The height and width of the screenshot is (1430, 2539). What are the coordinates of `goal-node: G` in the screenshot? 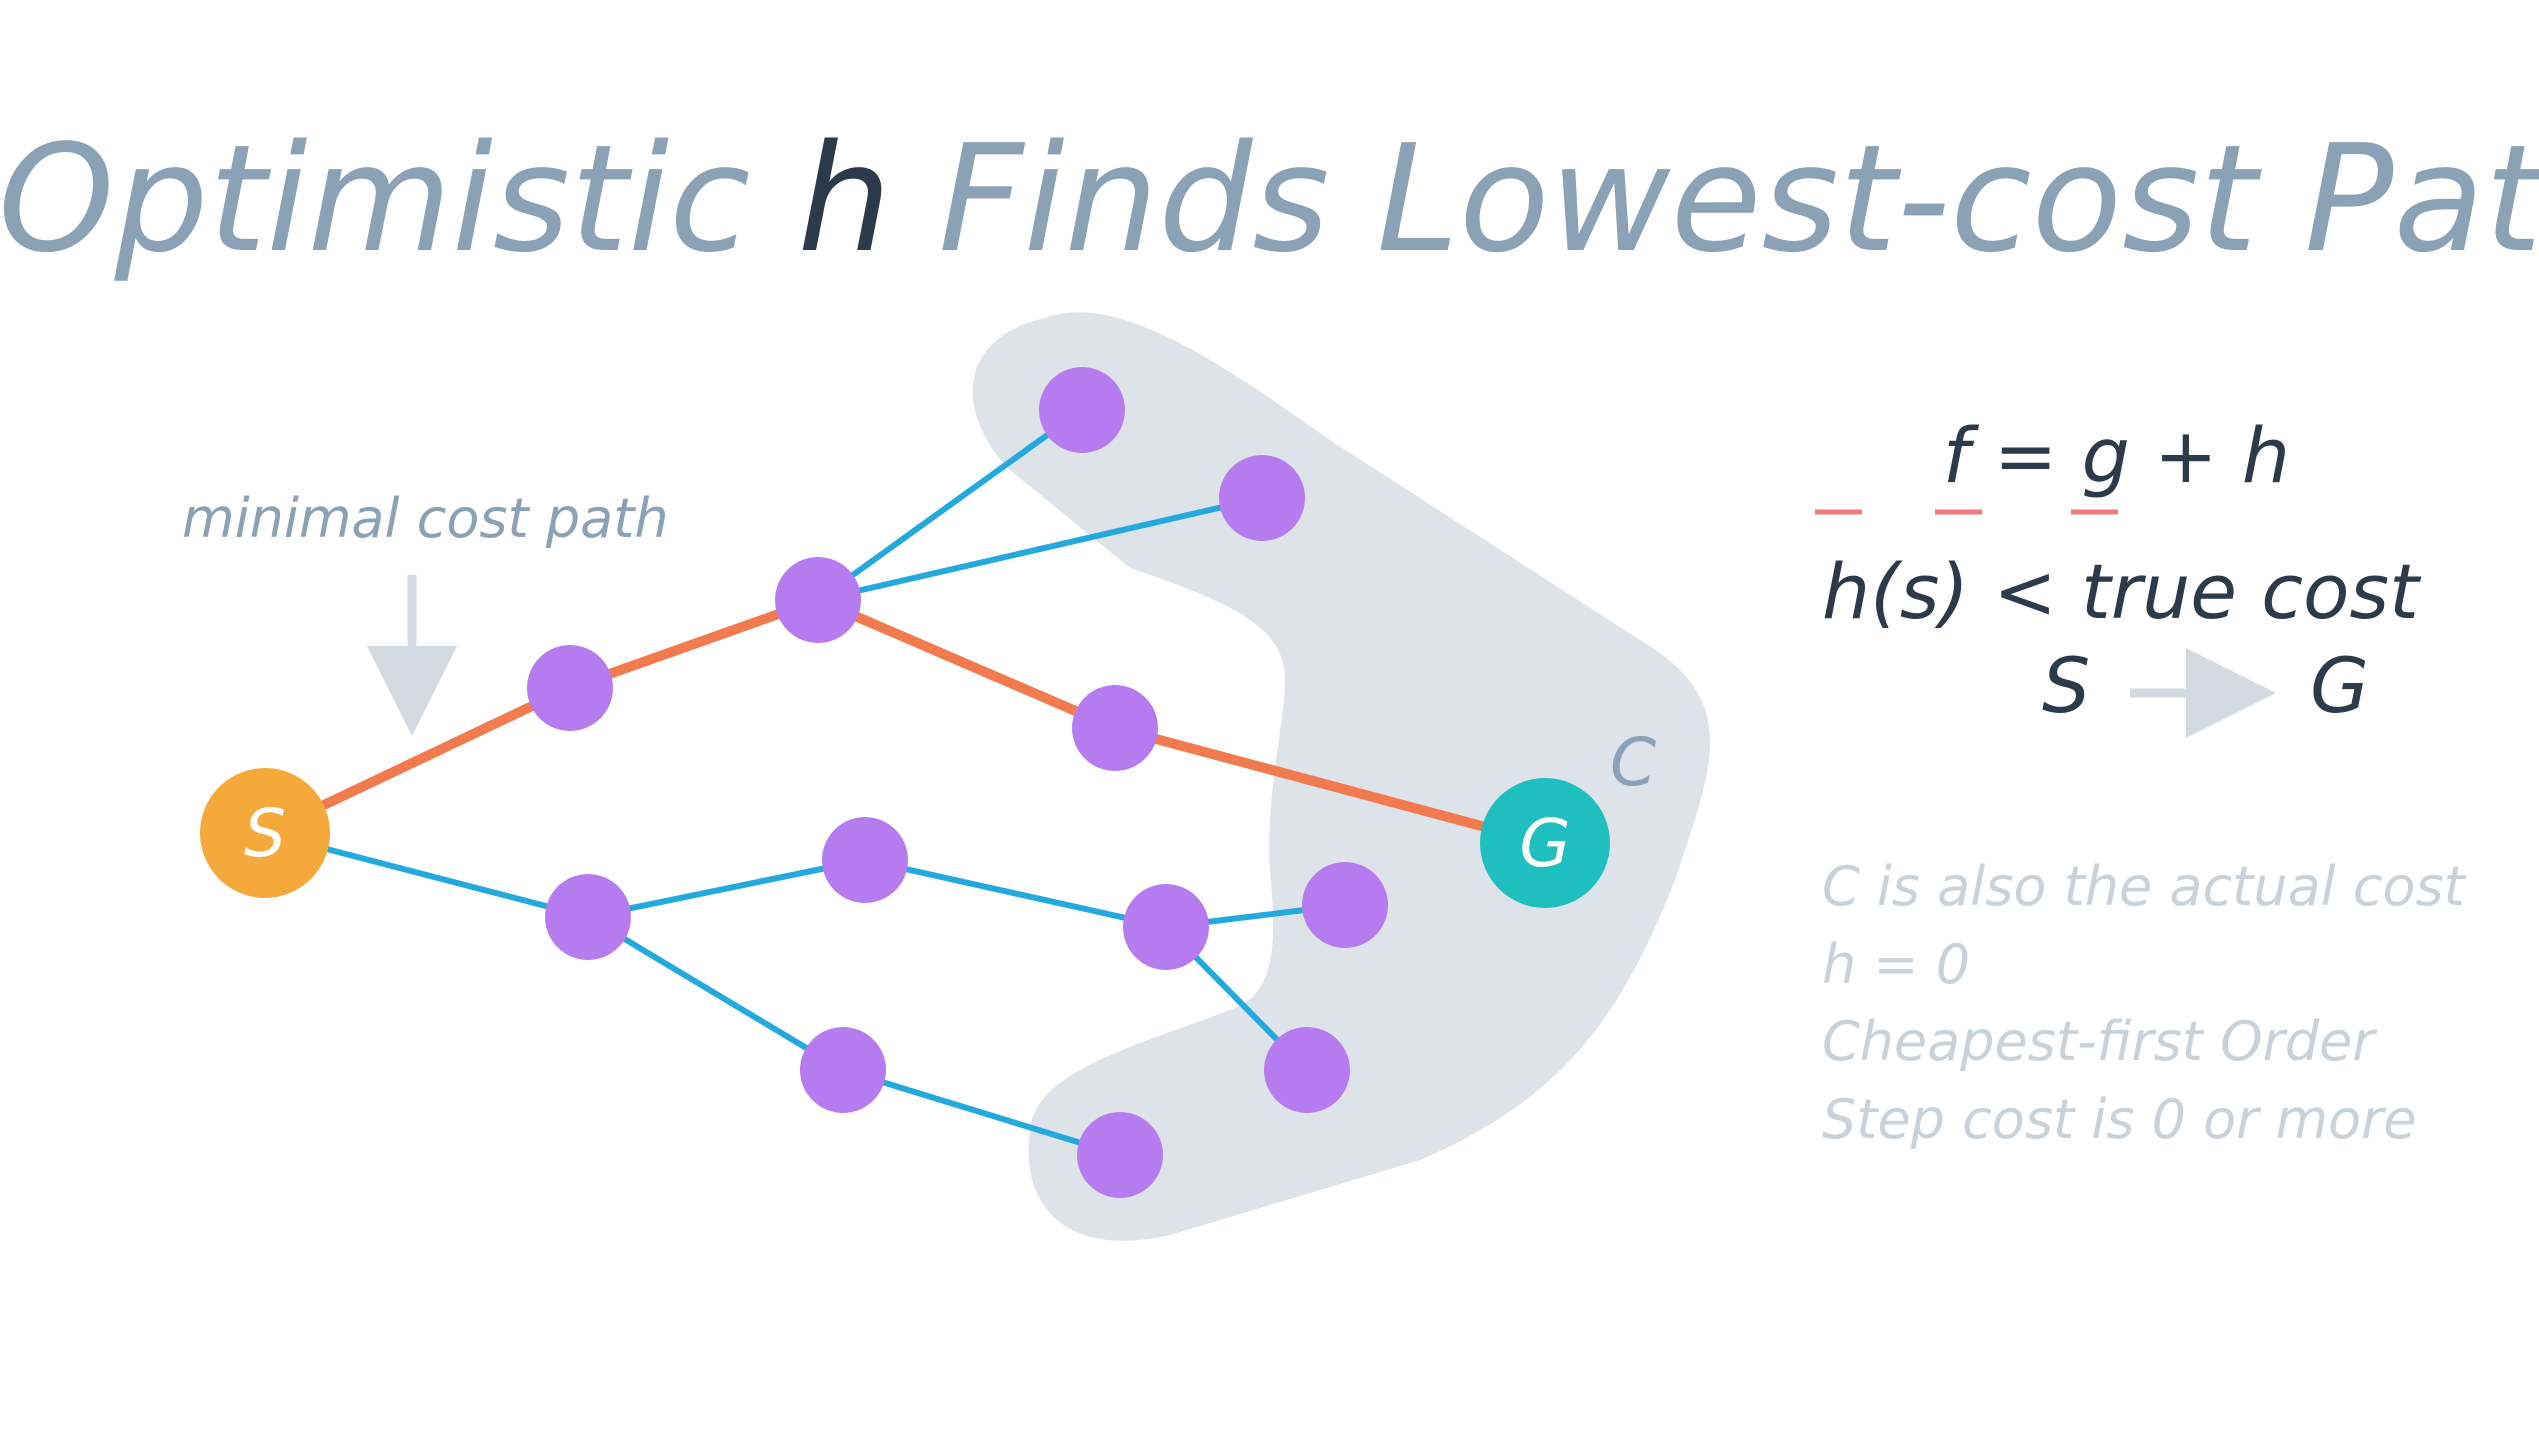 It's located at (1545, 843).